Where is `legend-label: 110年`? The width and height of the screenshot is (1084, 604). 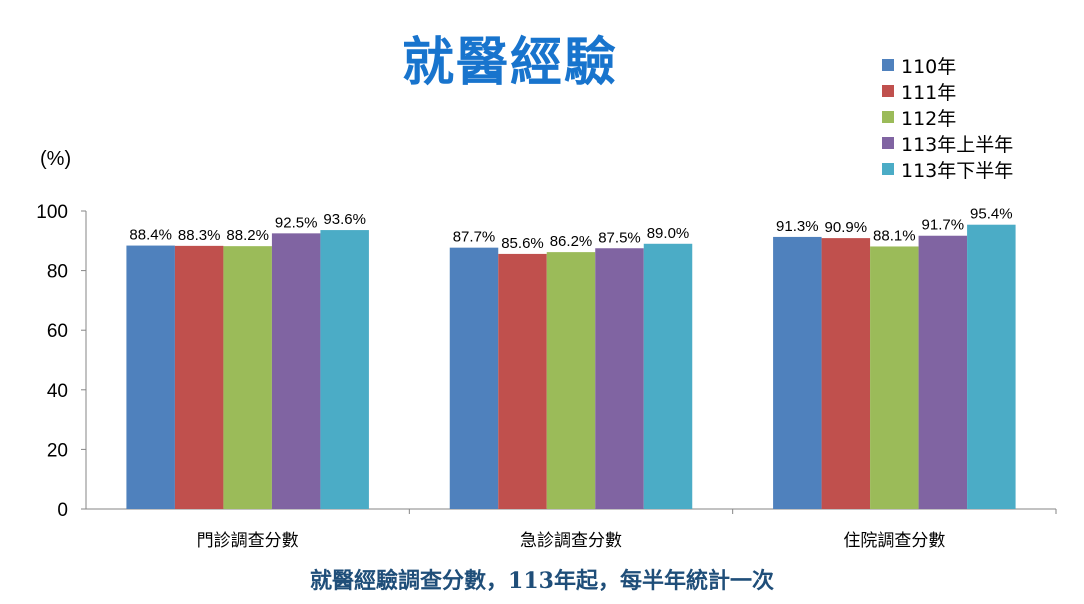 legend-label: 110年 is located at coordinates (929, 66).